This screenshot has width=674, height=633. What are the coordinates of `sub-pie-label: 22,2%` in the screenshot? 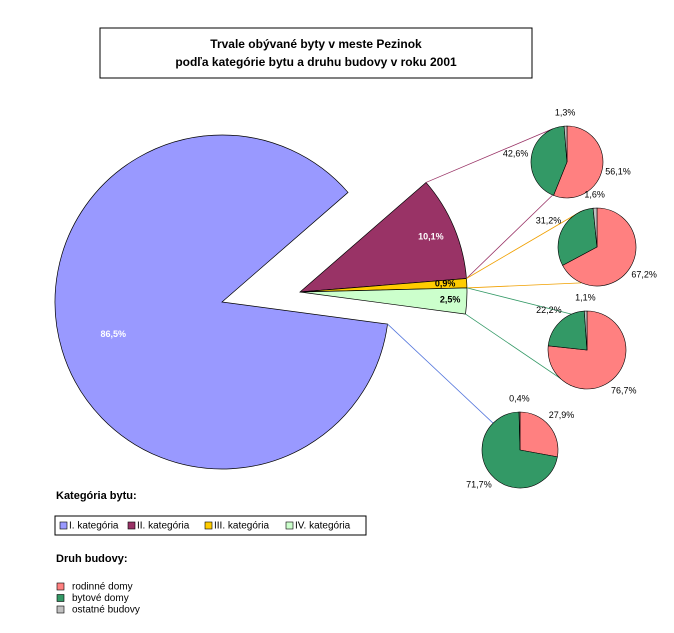 It's located at (549, 310).